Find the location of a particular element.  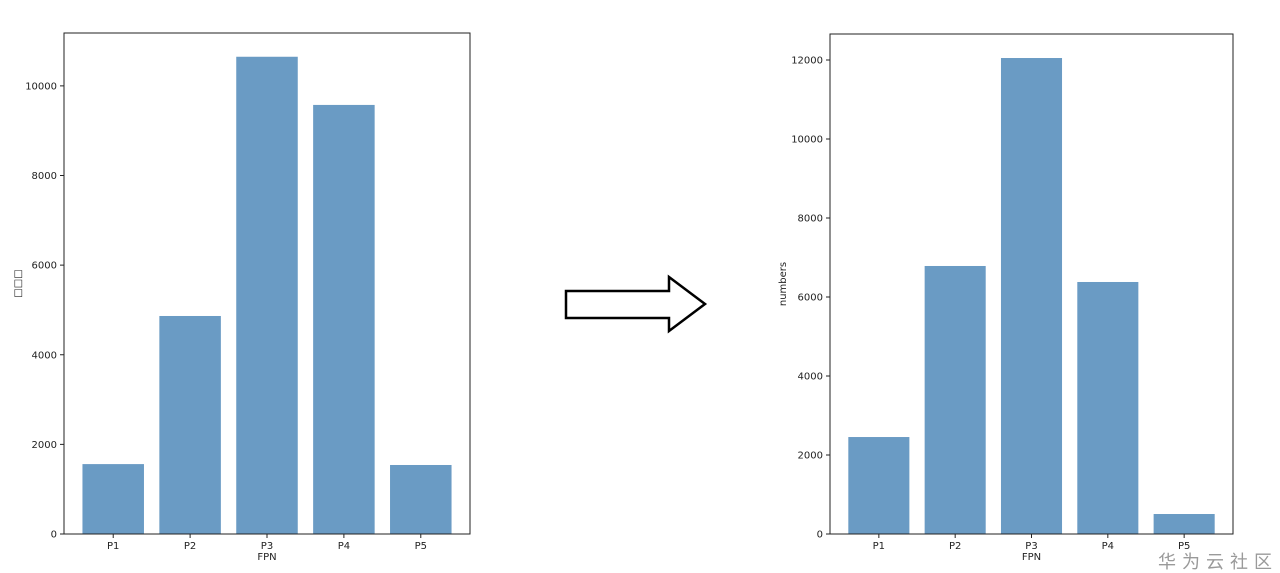

right-arrow-icon is located at coordinates (636, 304).